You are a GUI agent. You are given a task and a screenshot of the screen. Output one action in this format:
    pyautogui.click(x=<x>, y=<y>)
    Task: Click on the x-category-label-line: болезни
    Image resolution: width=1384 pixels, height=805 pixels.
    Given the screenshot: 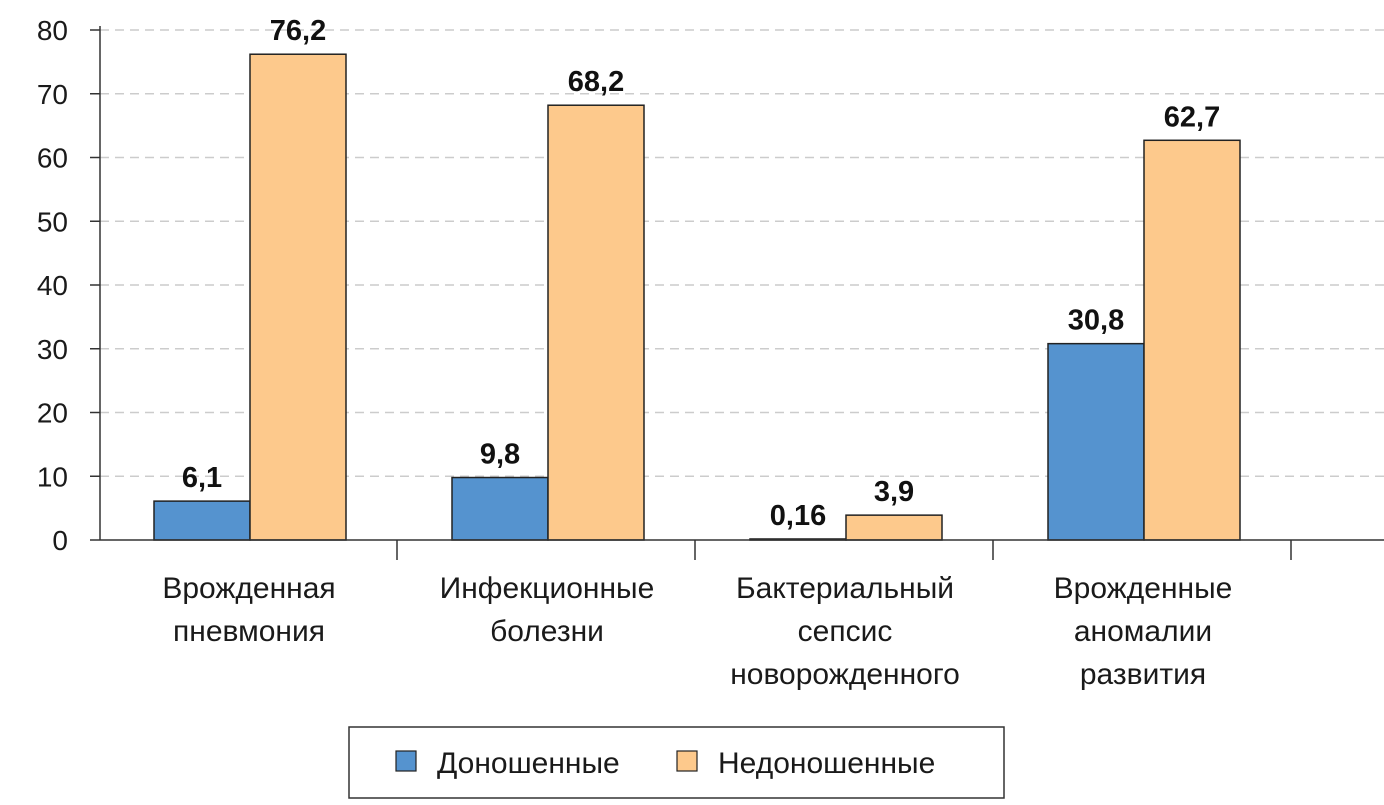 What is the action you would take?
    pyautogui.click(x=547, y=631)
    